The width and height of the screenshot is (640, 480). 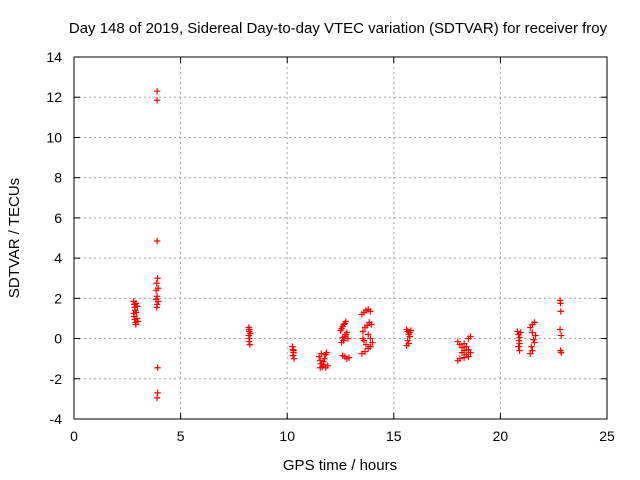 What do you see at coordinates (54, 97) in the screenshot?
I see `y-tick-label: 12` at bounding box center [54, 97].